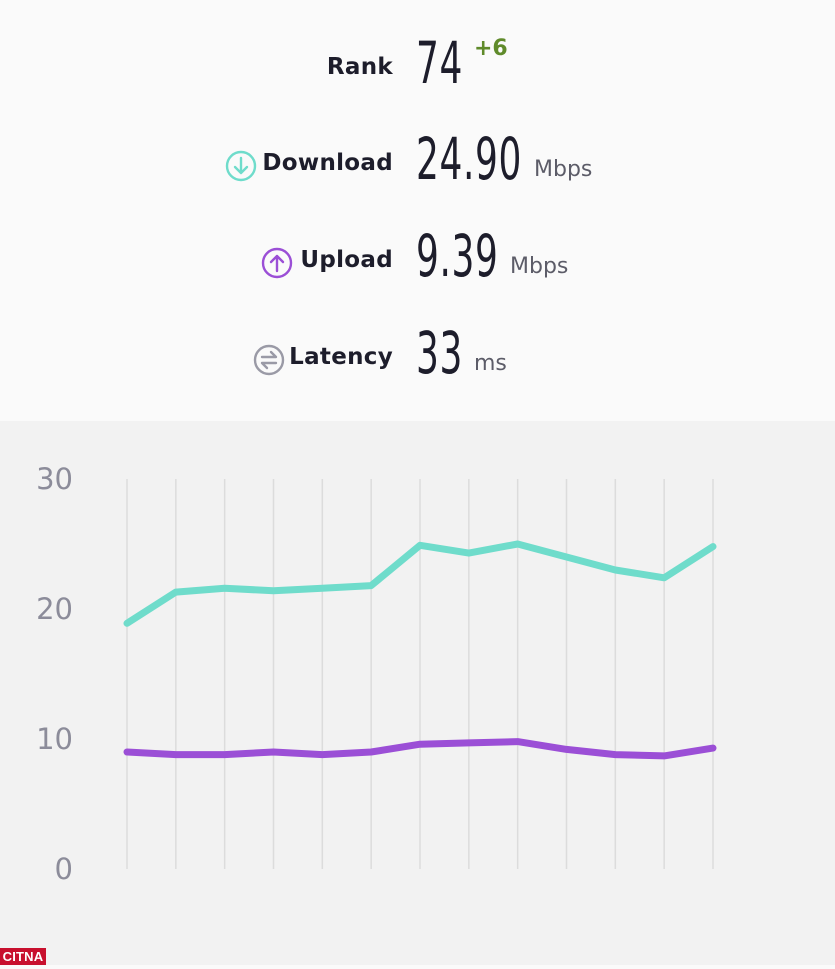 The height and width of the screenshot is (969, 835). What do you see at coordinates (269, 360) in the screenshot?
I see `latency-arrows-icon` at bounding box center [269, 360].